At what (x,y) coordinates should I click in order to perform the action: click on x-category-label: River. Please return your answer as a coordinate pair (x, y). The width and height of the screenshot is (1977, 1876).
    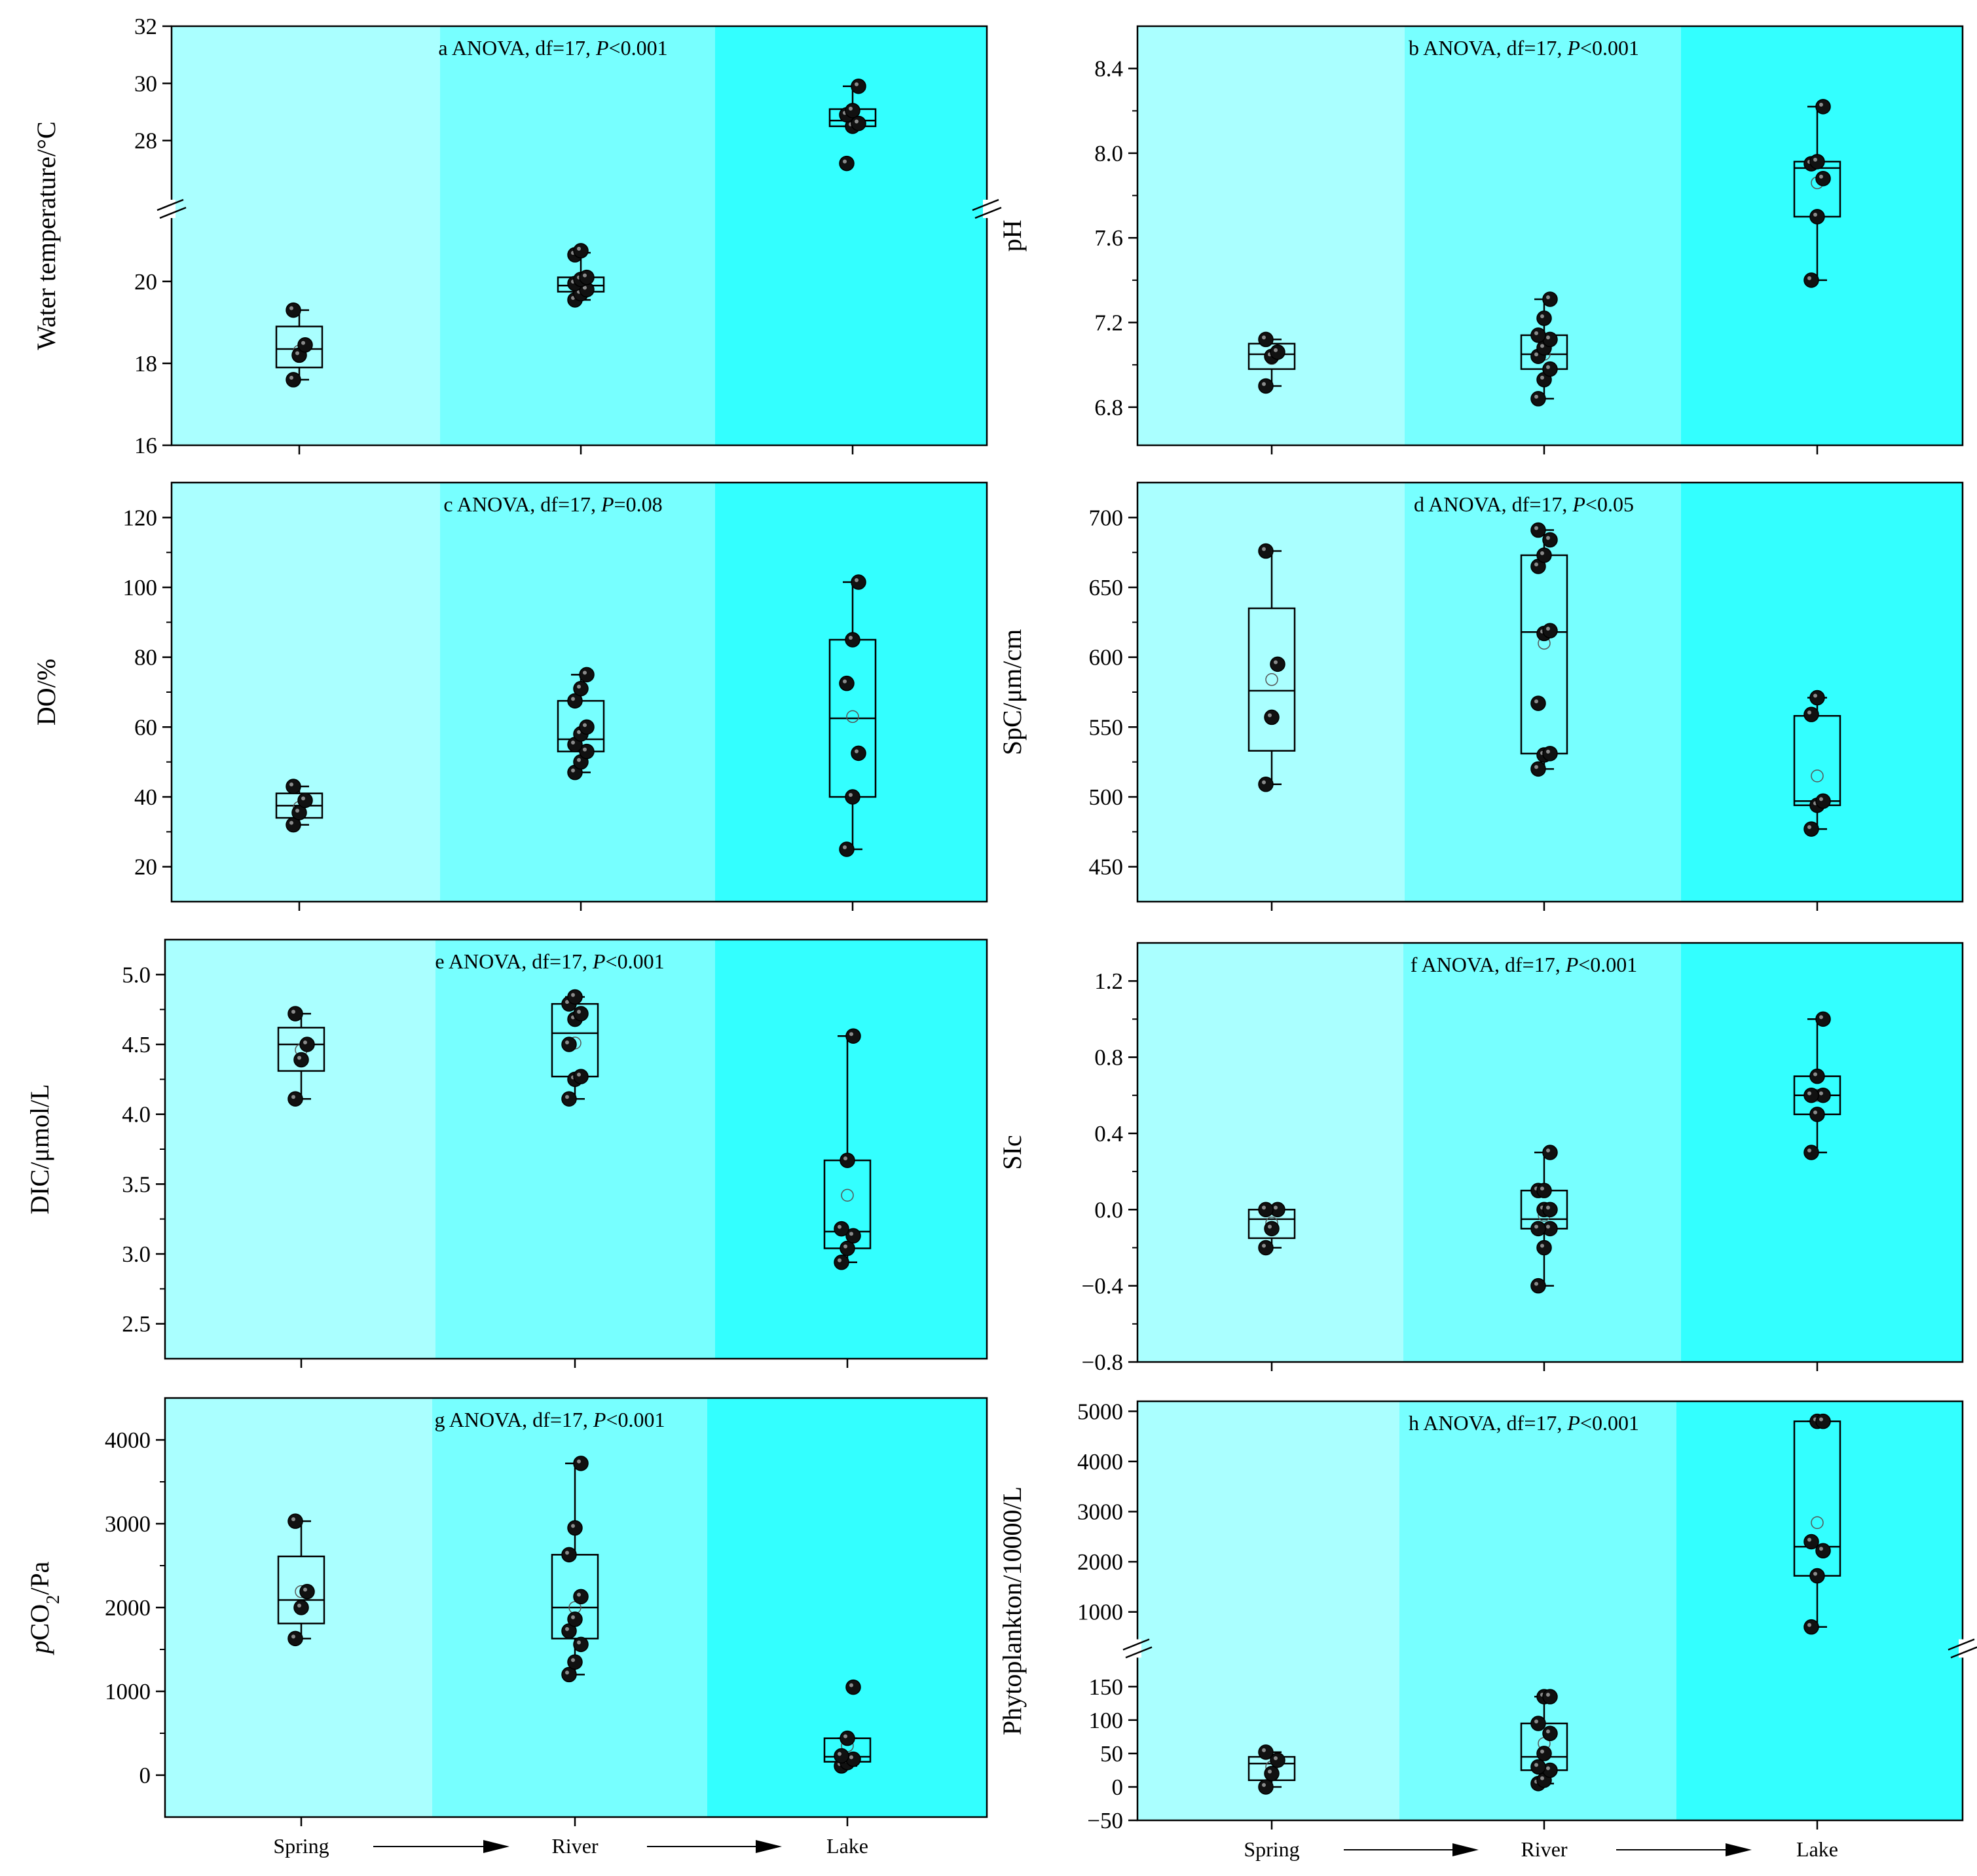
    Looking at the image, I should click on (574, 1846).